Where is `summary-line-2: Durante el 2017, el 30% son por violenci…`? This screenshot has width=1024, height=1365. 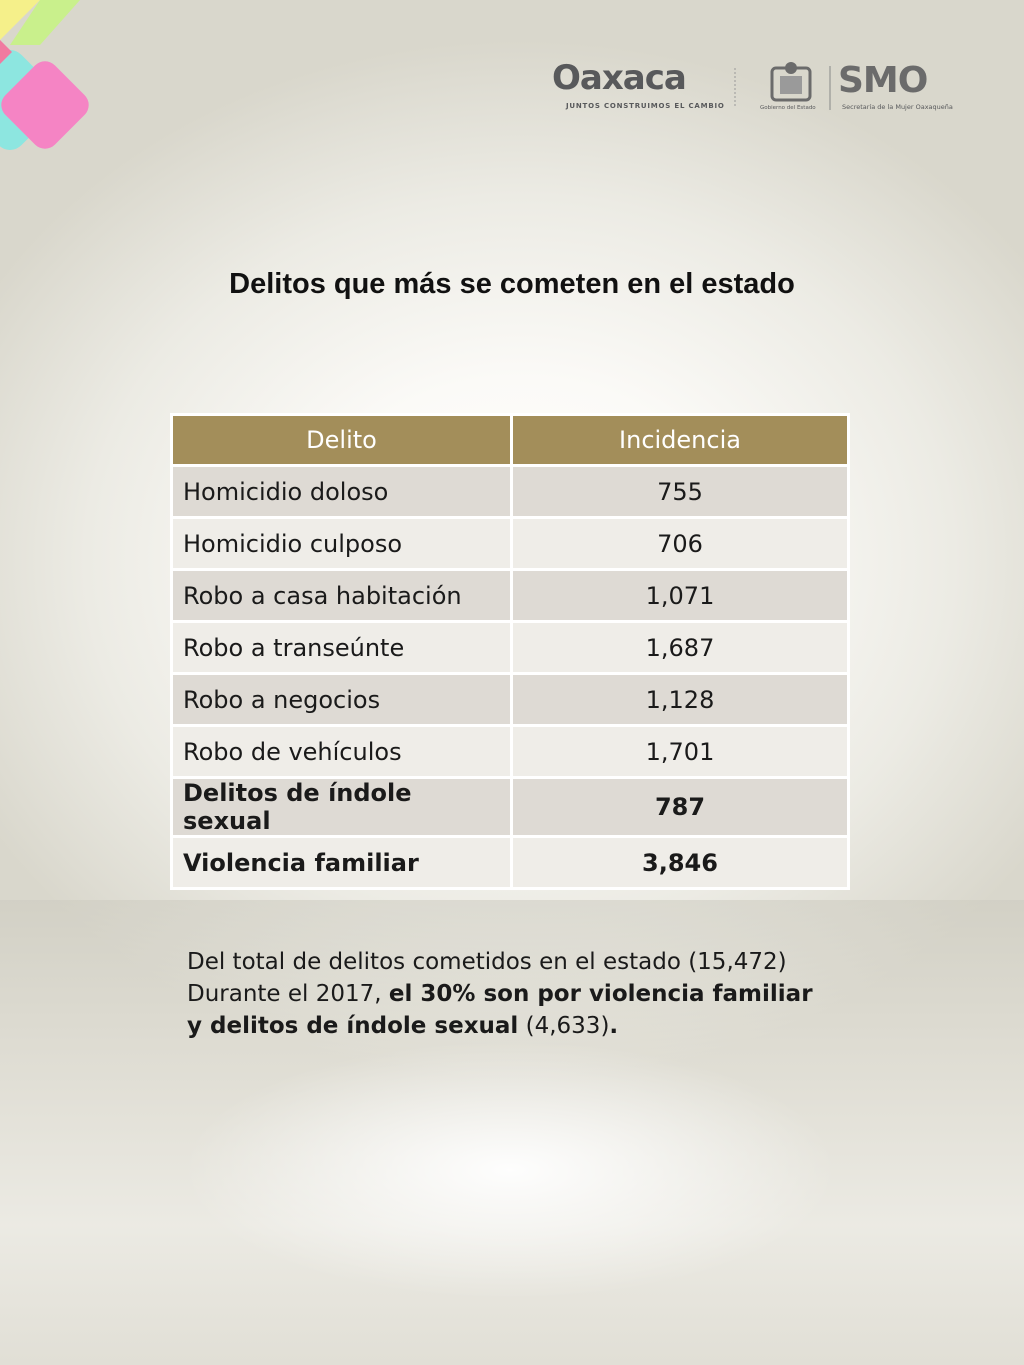 summary-line-2: Durante el 2017, el 30% son por violenci… is located at coordinates (507, 994).